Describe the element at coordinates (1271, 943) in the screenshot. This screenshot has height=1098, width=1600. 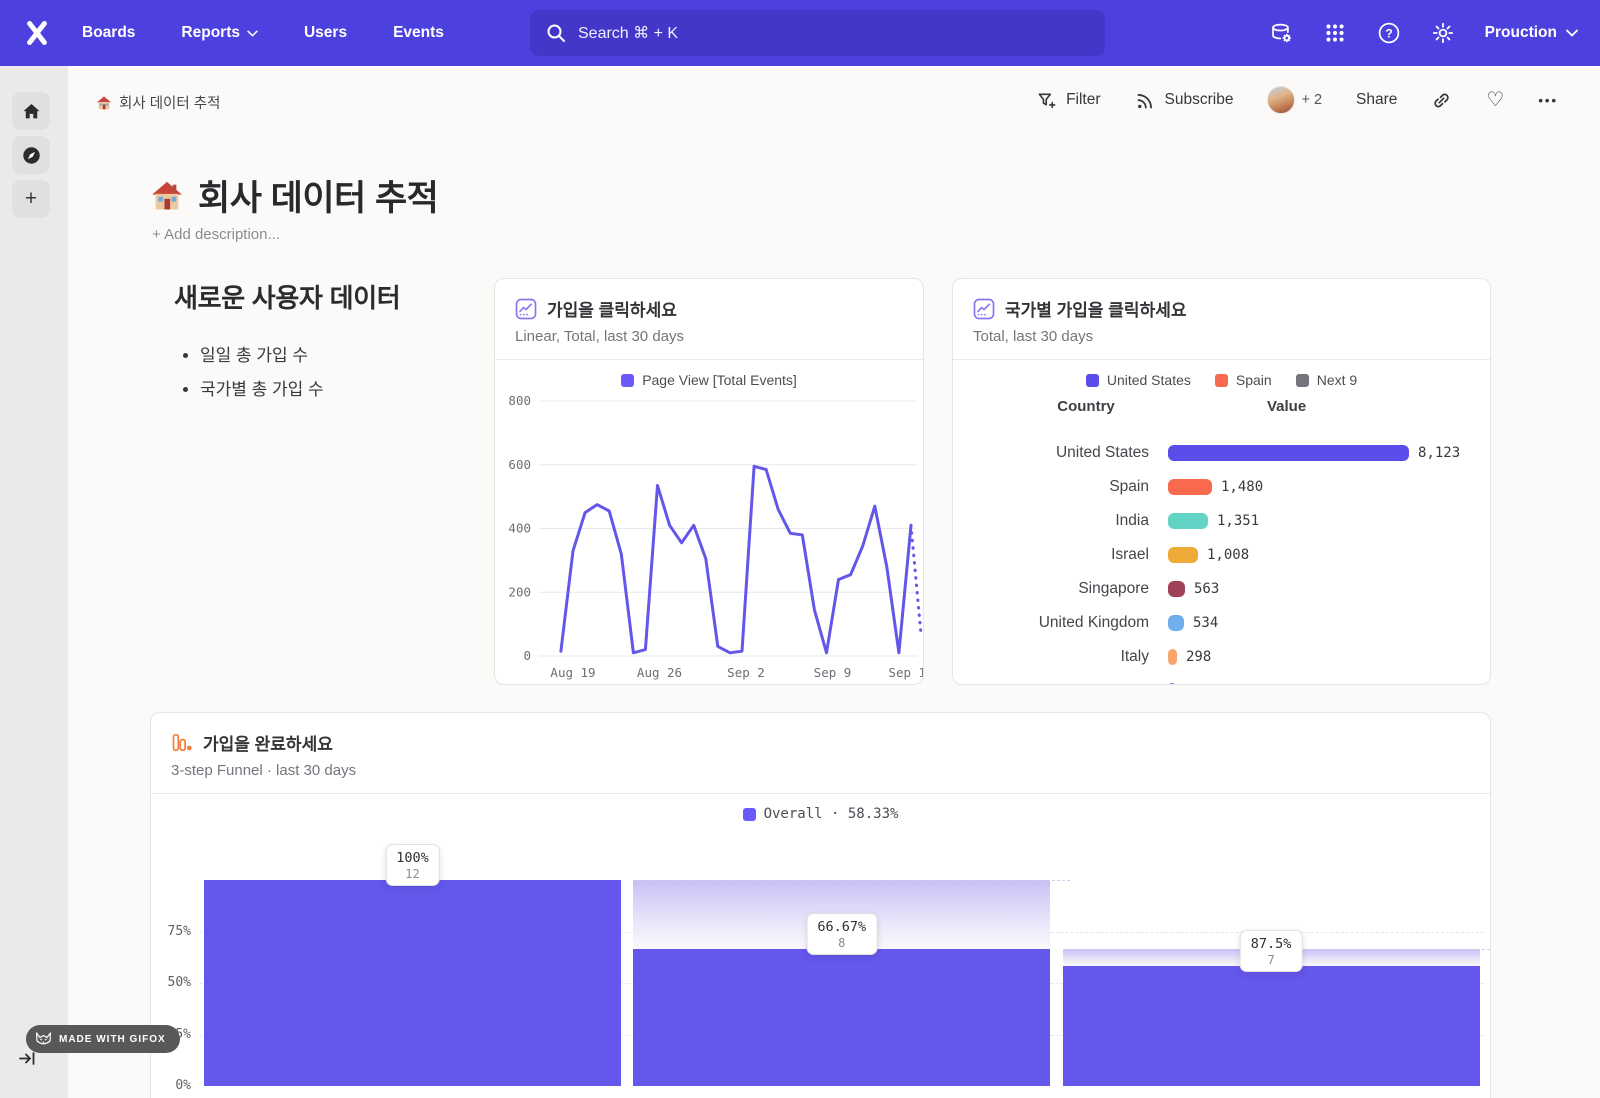
I see `conversion-percent: 87.5%` at that location.